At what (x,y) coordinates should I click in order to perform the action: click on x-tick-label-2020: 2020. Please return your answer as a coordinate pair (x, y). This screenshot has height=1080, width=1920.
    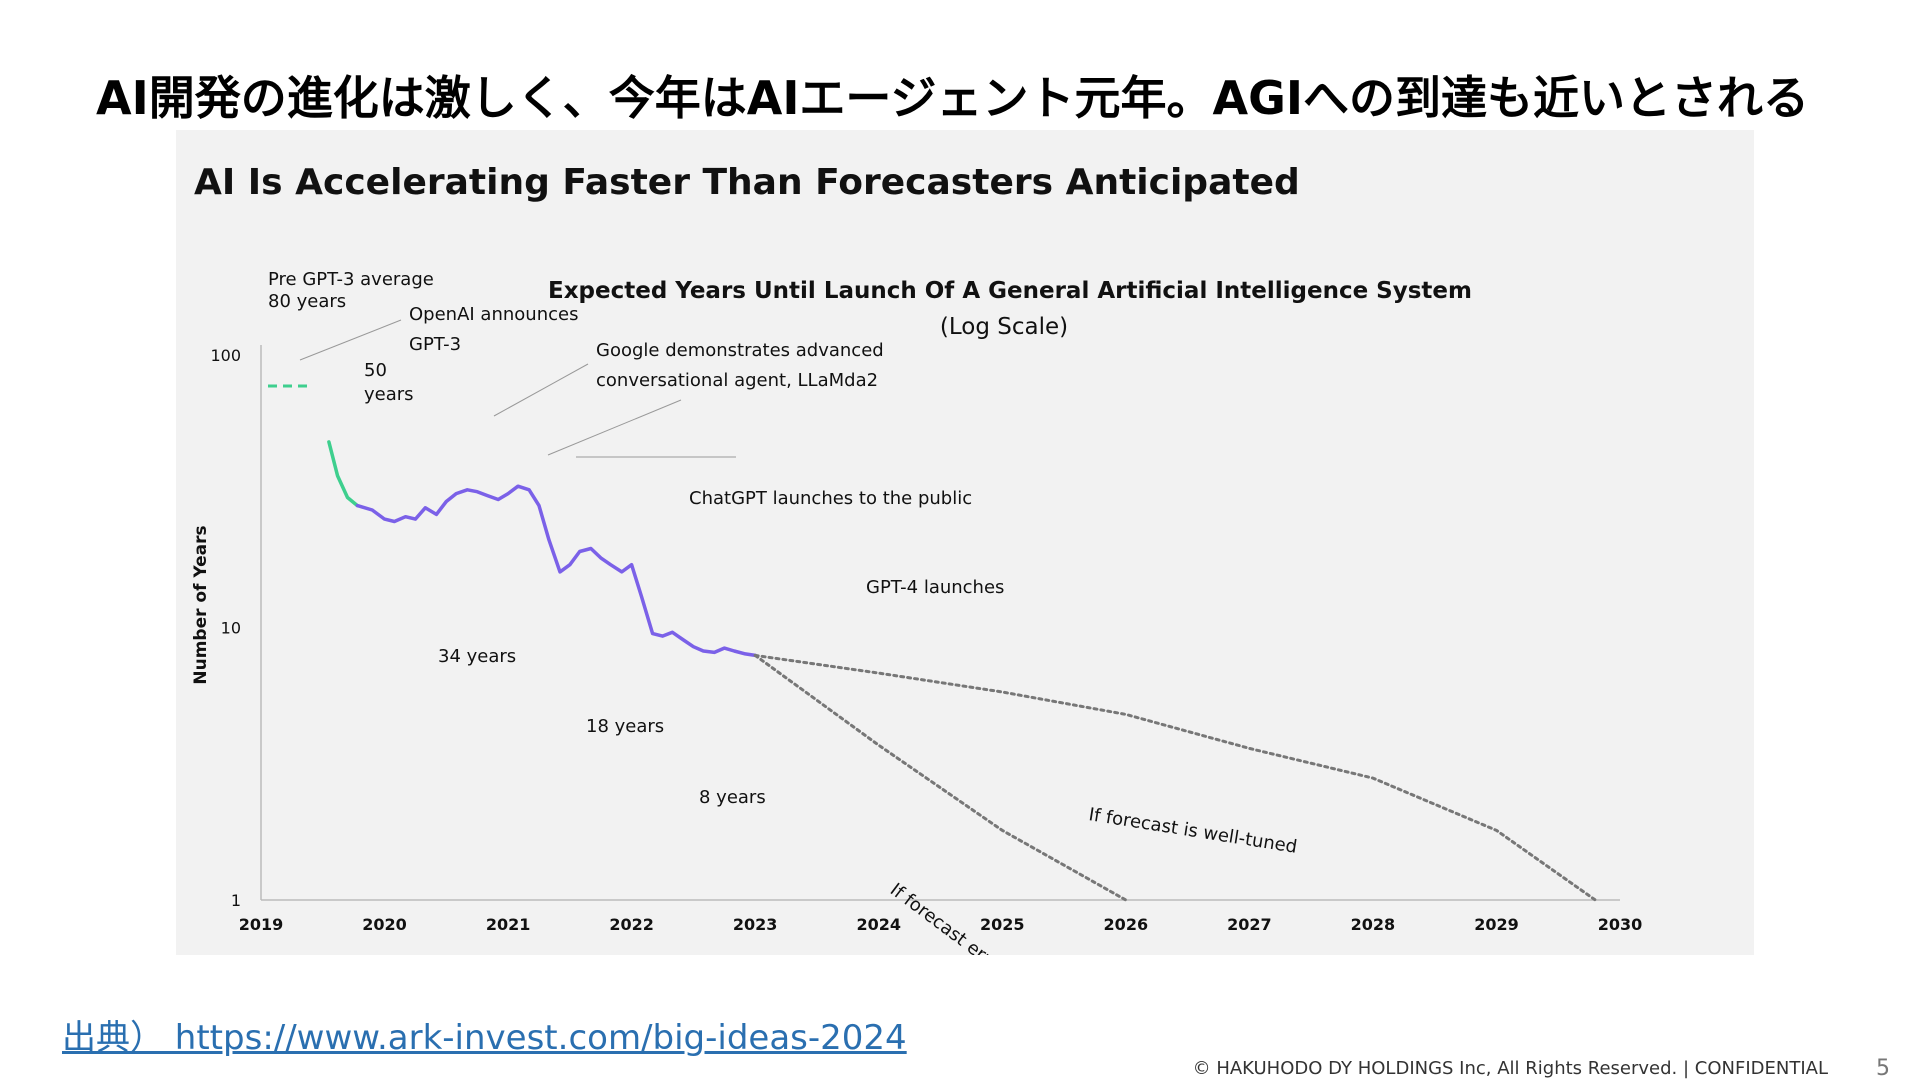
    Looking at the image, I should click on (384, 924).